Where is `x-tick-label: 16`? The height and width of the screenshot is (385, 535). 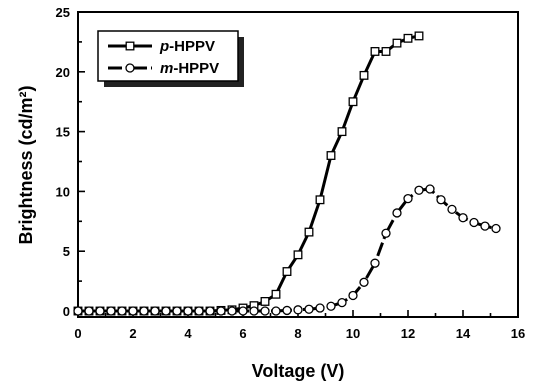 x-tick-label: 16 is located at coordinates (518, 333).